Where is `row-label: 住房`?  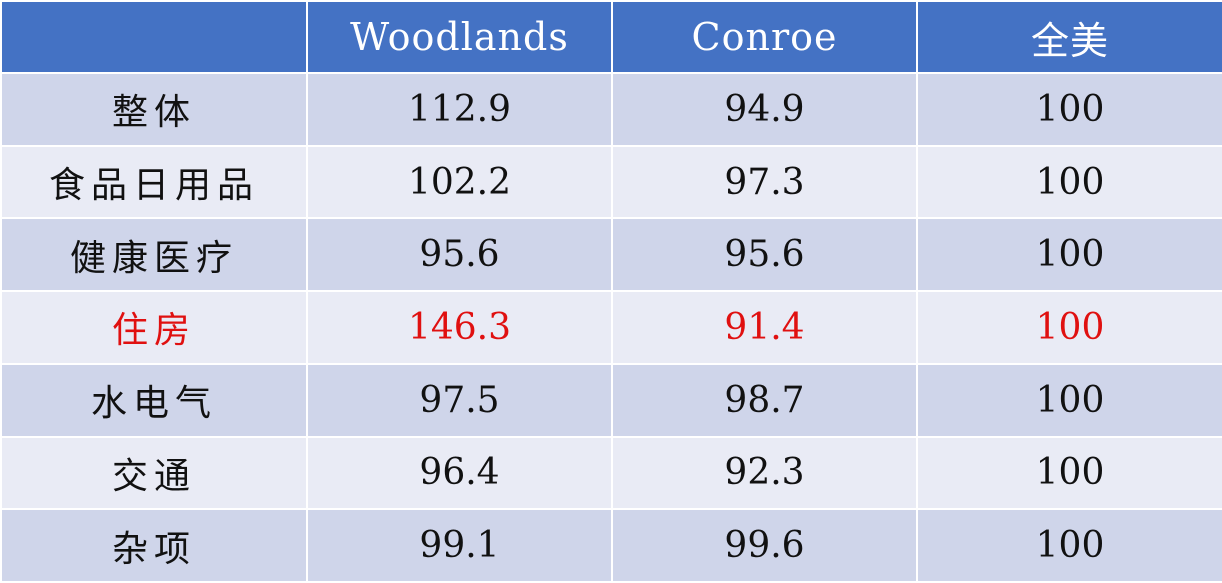
row-label: 住房 is located at coordinates (154, 327).